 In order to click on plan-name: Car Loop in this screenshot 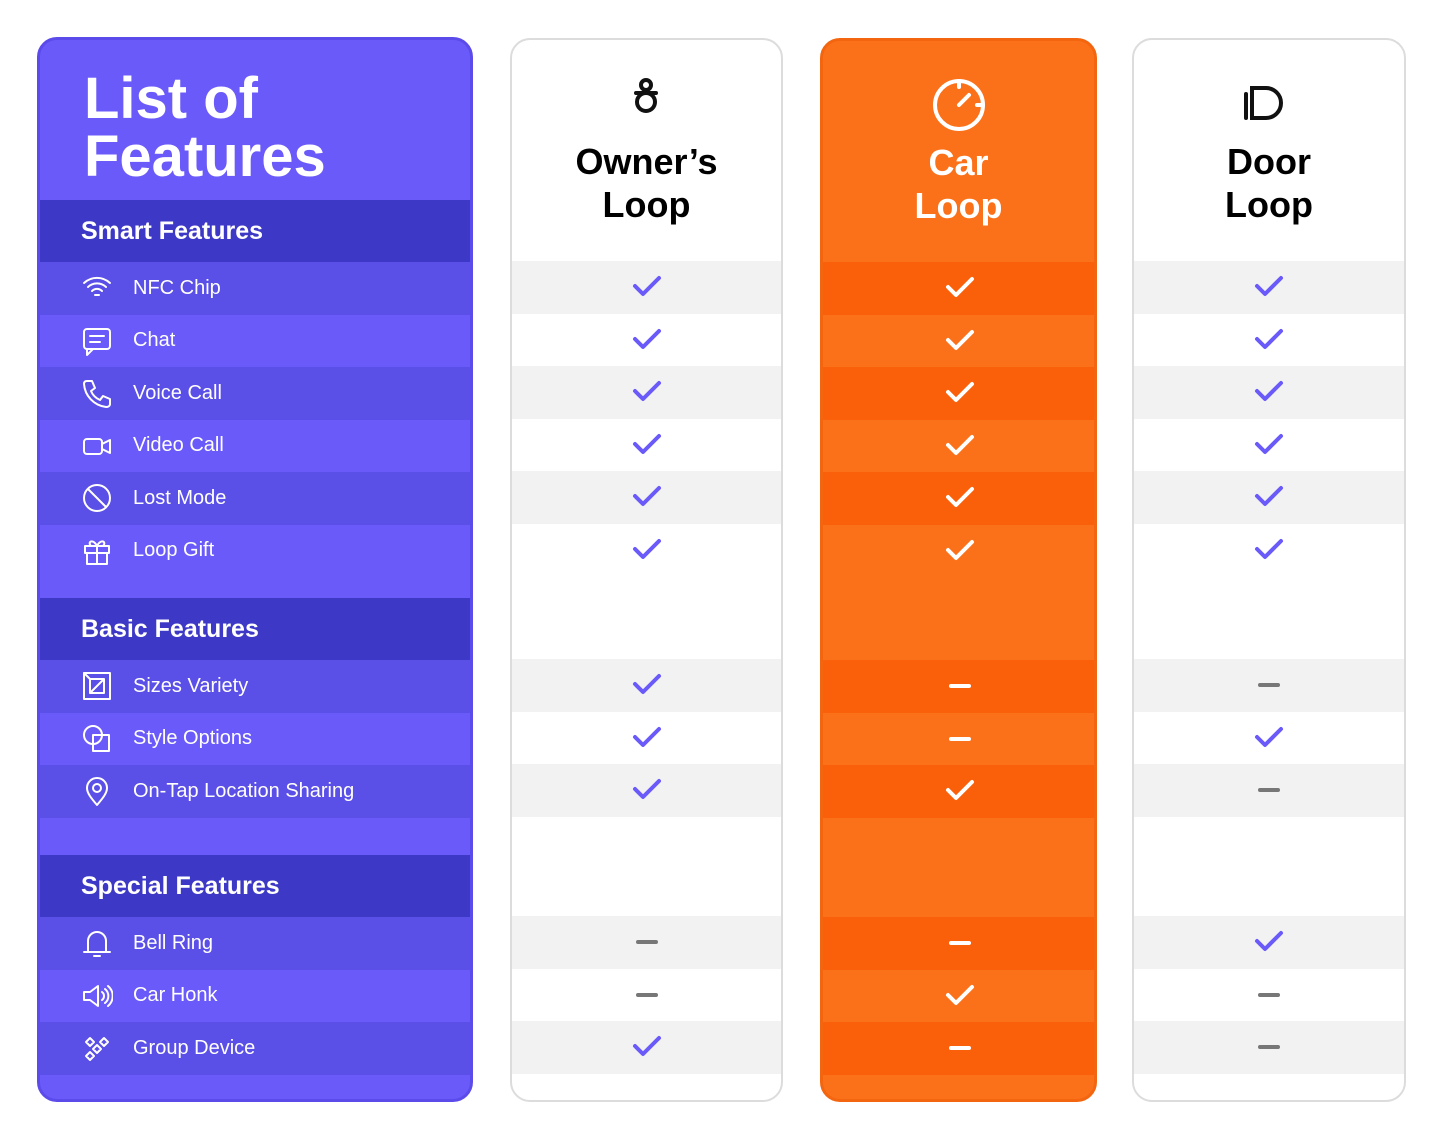, I will do `click(958, 184)`.